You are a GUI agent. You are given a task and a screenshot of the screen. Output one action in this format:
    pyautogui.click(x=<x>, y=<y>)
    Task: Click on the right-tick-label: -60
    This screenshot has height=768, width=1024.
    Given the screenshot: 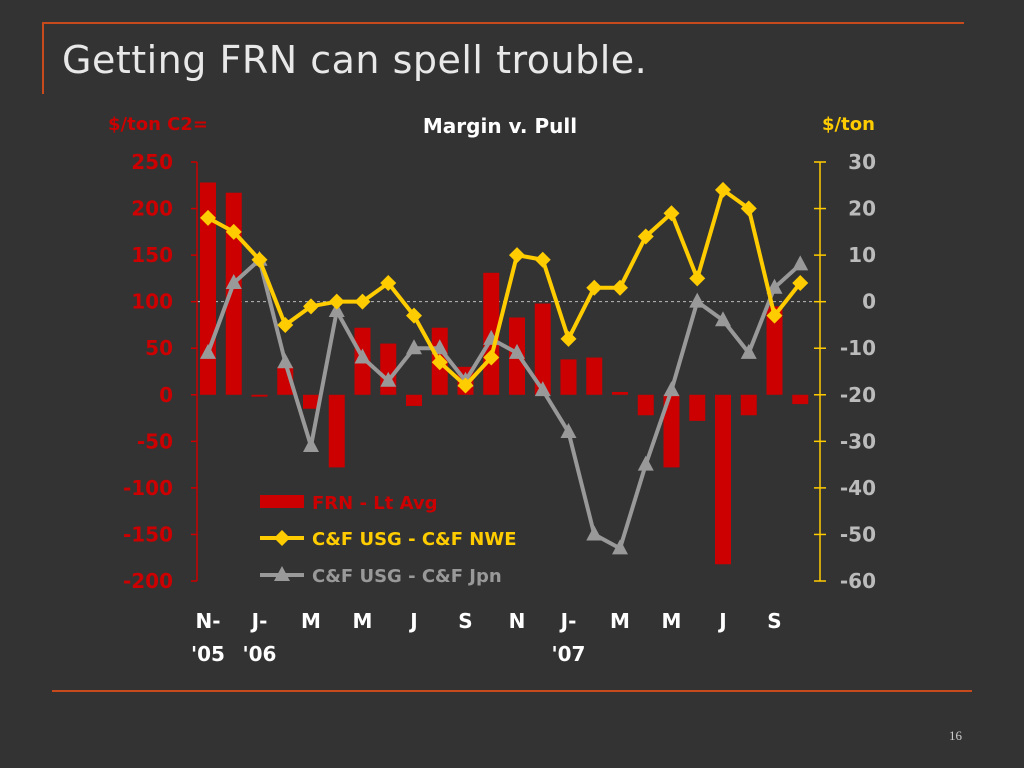 What is the action you would take?
    pyautogui.click(x=858, y=581)
    